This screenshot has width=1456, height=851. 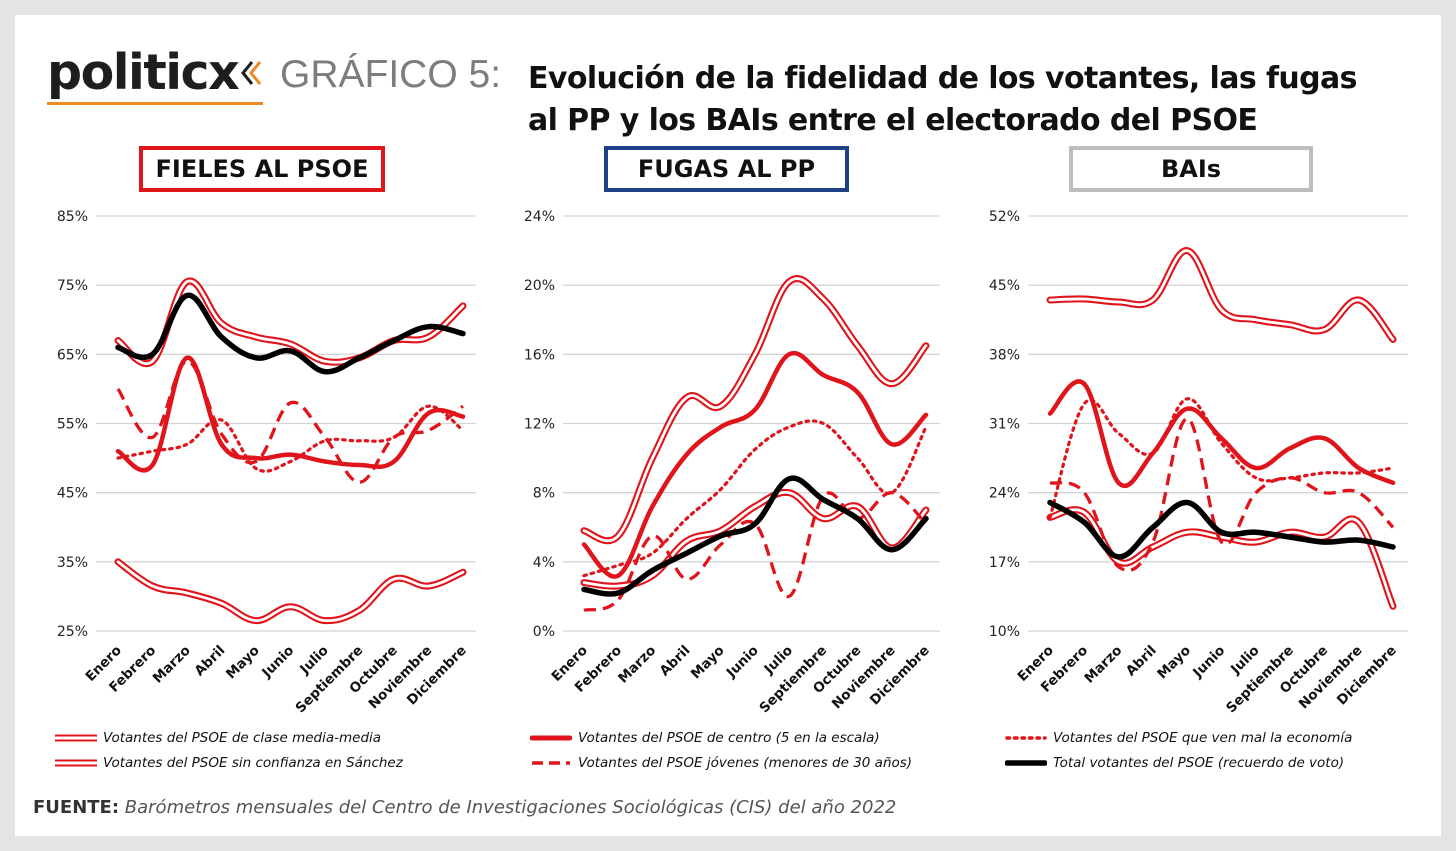 What do you see at coordinates (551, 738) in the screenshot?
I see `legend-solid-line-icon` at bounding box center [551, 738].